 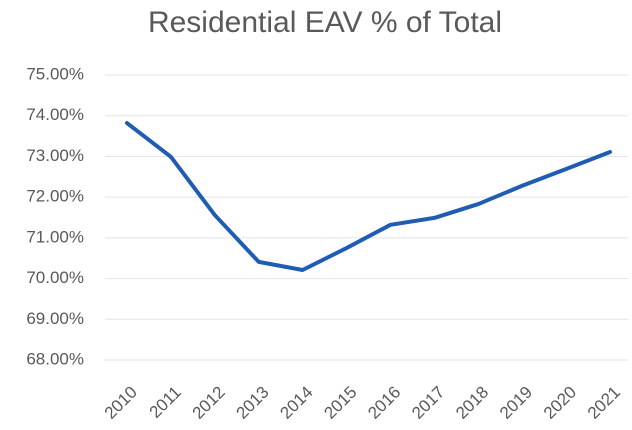 I want to click on x-tick-label: 2016, so click(x=384, y=403).